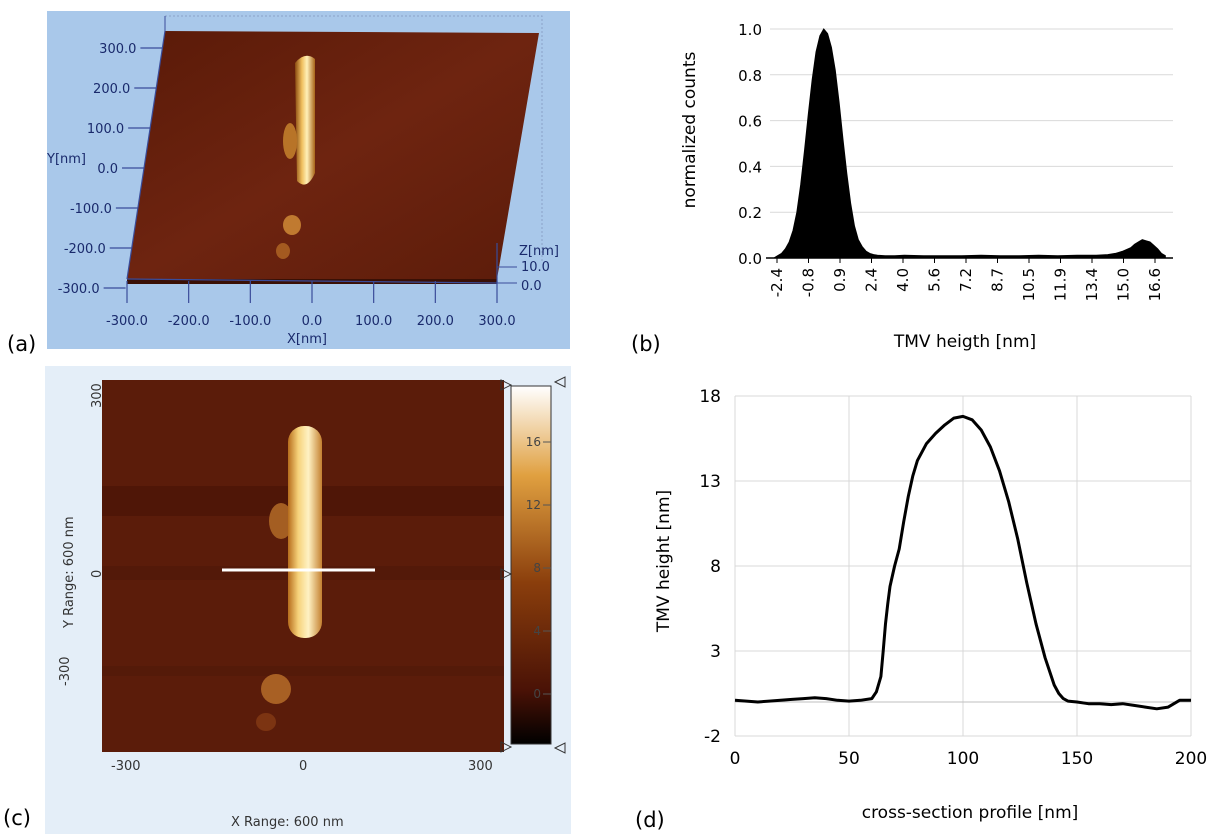 The image size is (1211, 834). I want to click on d-y-tick: 8, so click(715, 567).